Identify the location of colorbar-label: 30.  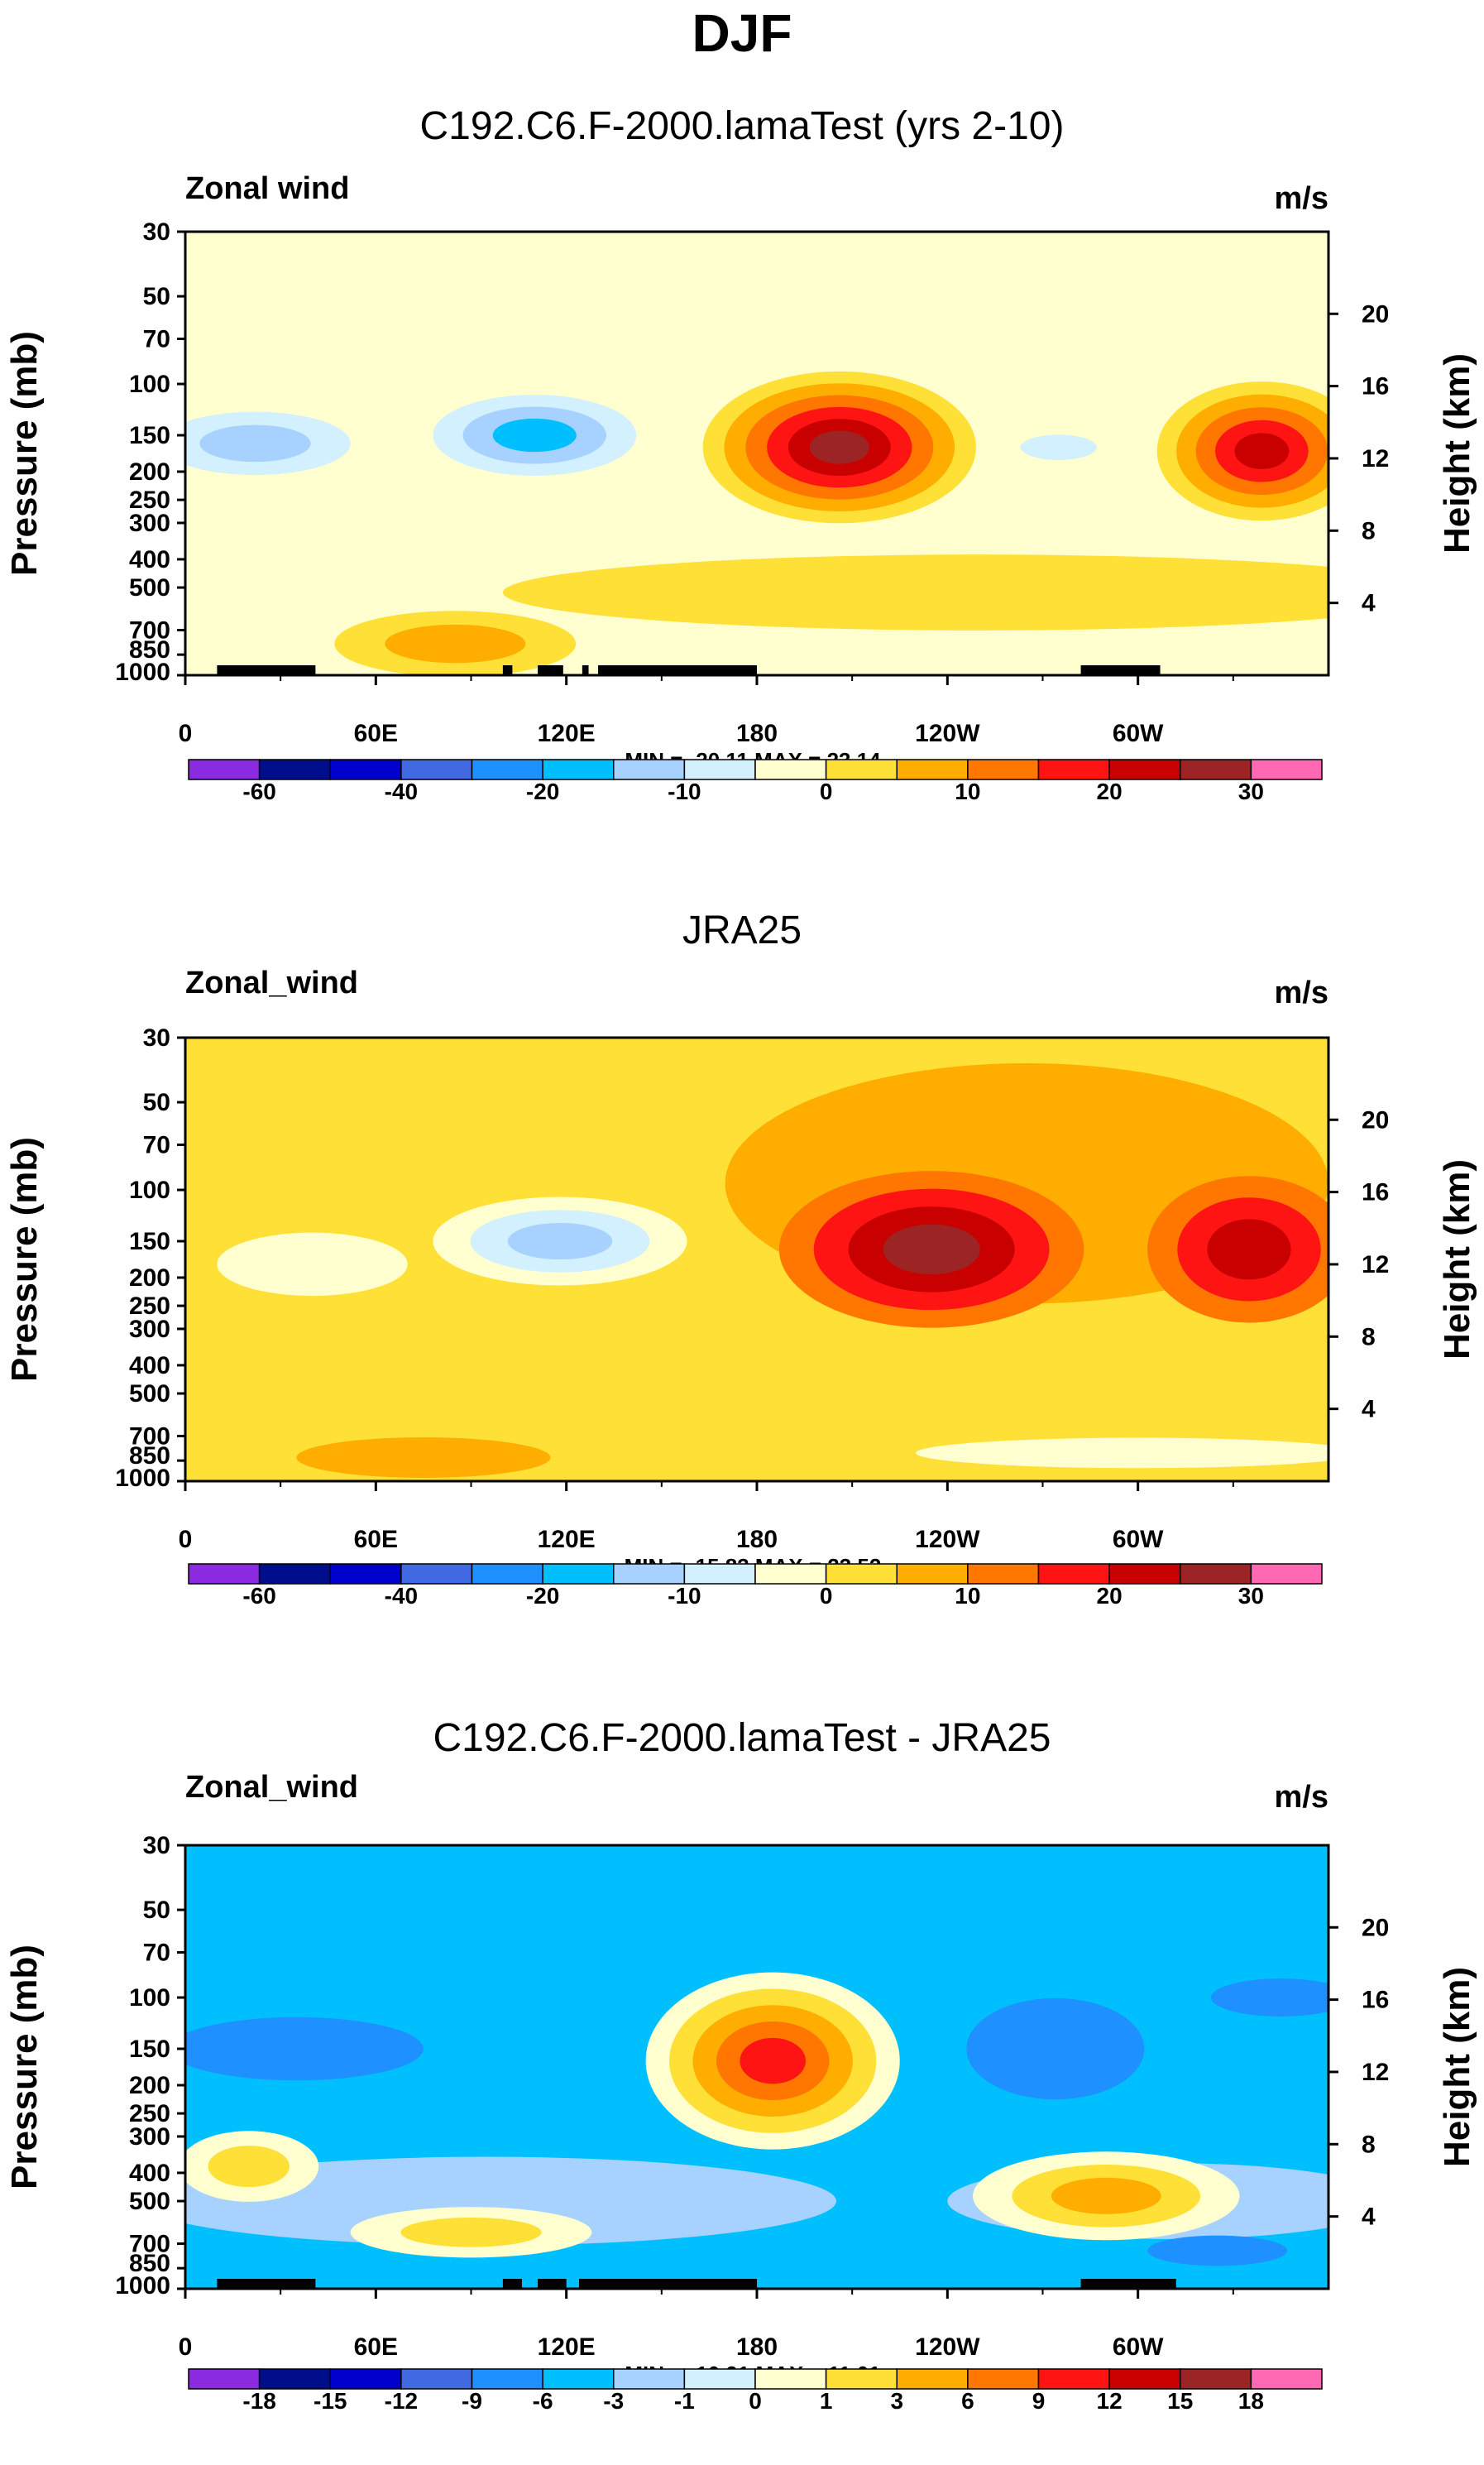
(1251, 1596).